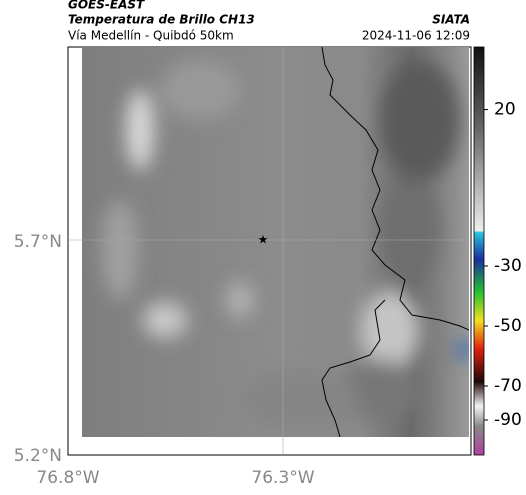  I want to click on colorbar-tick-label: -70, so click(508, 386).